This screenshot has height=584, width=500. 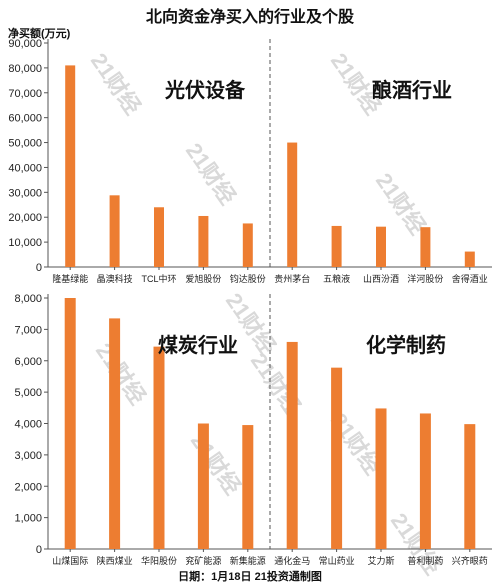 What do you see at coordinates (336, 278) in the screenshot?
I see `x-tick-label: 五粮液` at bounding box center [336, 278].